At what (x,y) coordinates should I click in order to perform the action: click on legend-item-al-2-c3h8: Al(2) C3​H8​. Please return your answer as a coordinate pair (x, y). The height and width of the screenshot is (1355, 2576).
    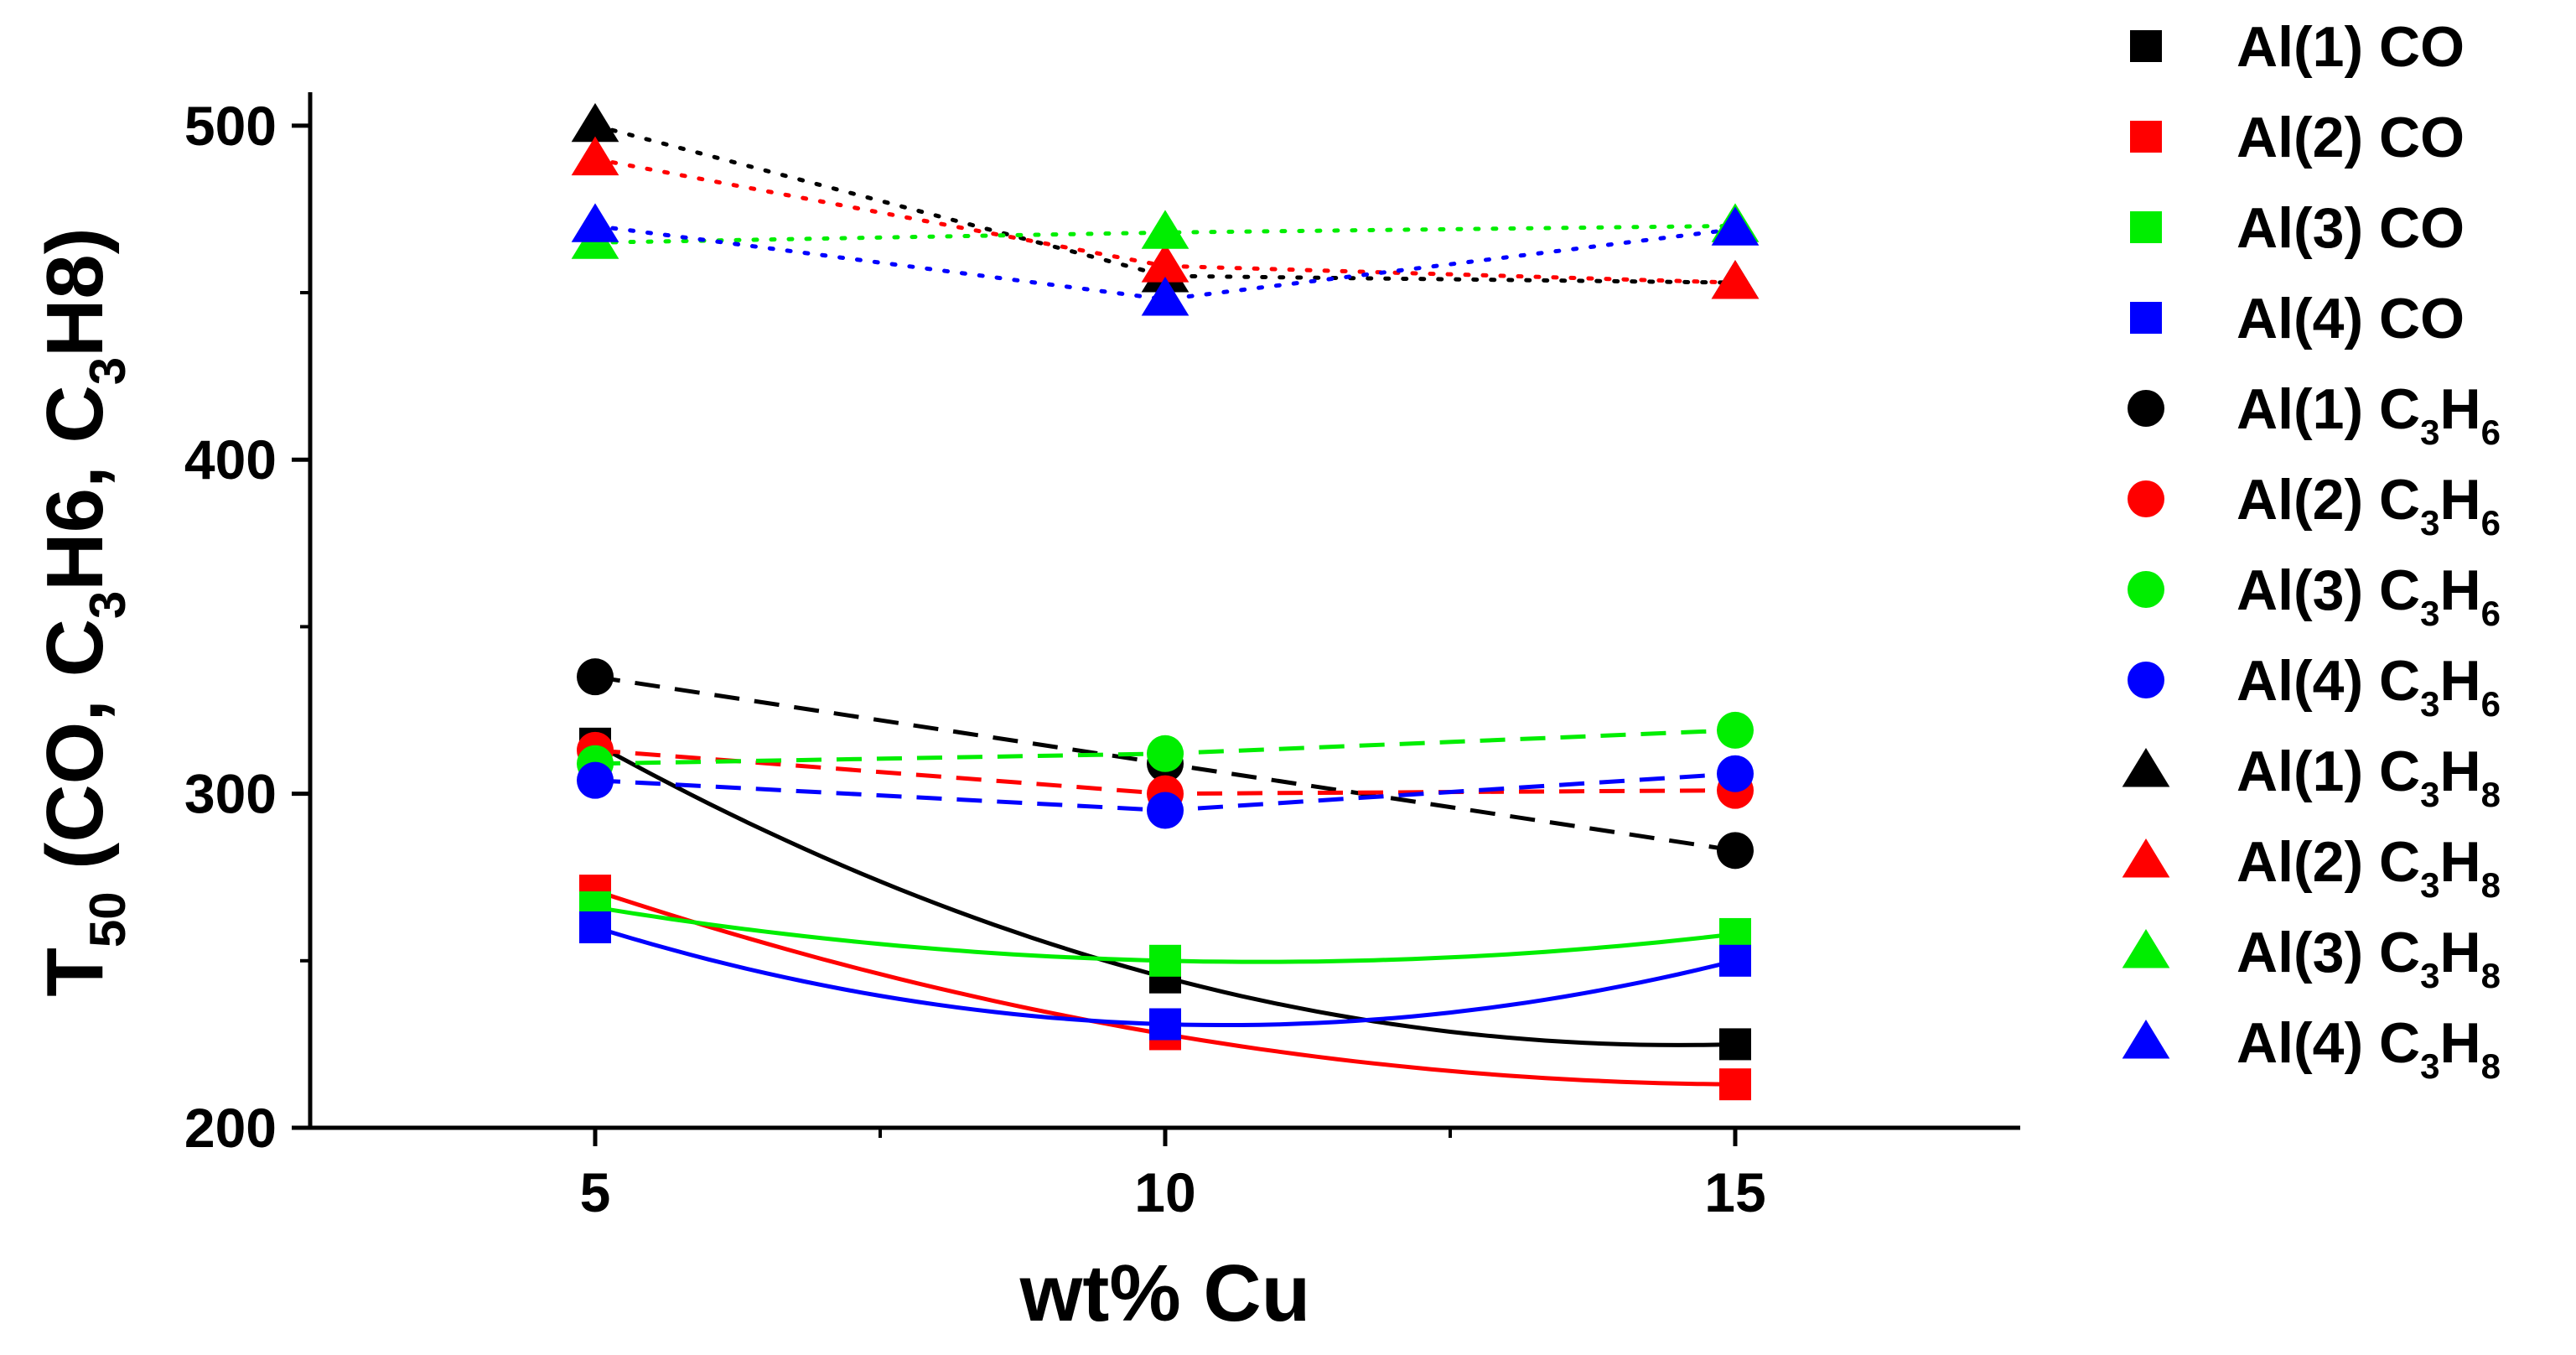
    Looking at the image, I should click on (2311, 867).